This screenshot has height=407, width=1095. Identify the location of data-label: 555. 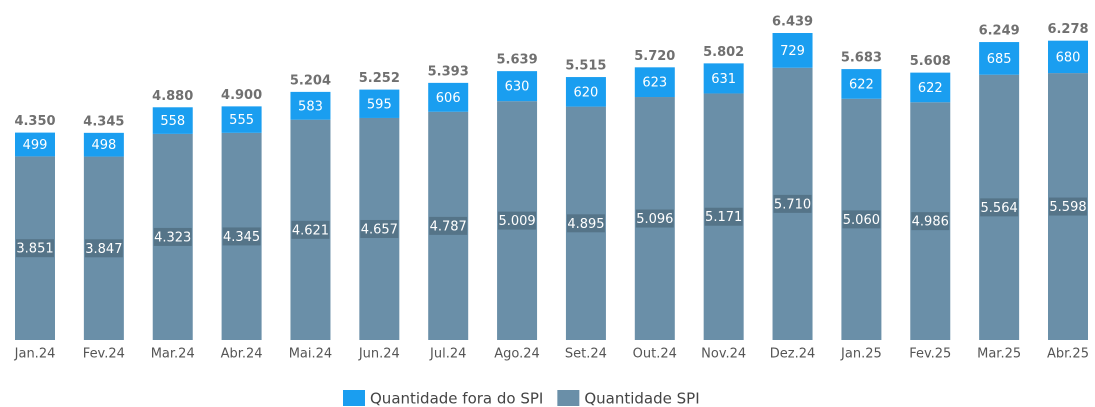
(241, 120).